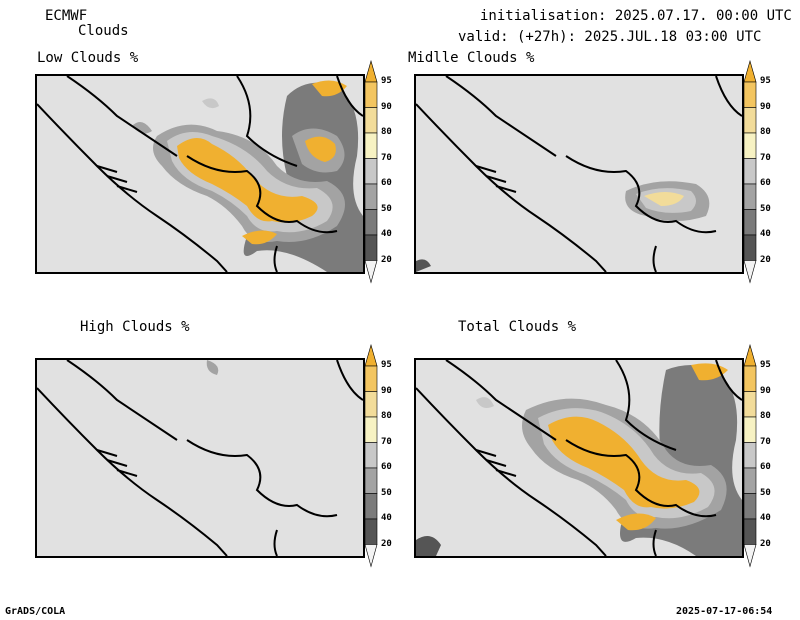  What do you see at coordinates (212, 367) in the screenshot?
I see `cloud-fill-high` at bounding box center [212, 367].